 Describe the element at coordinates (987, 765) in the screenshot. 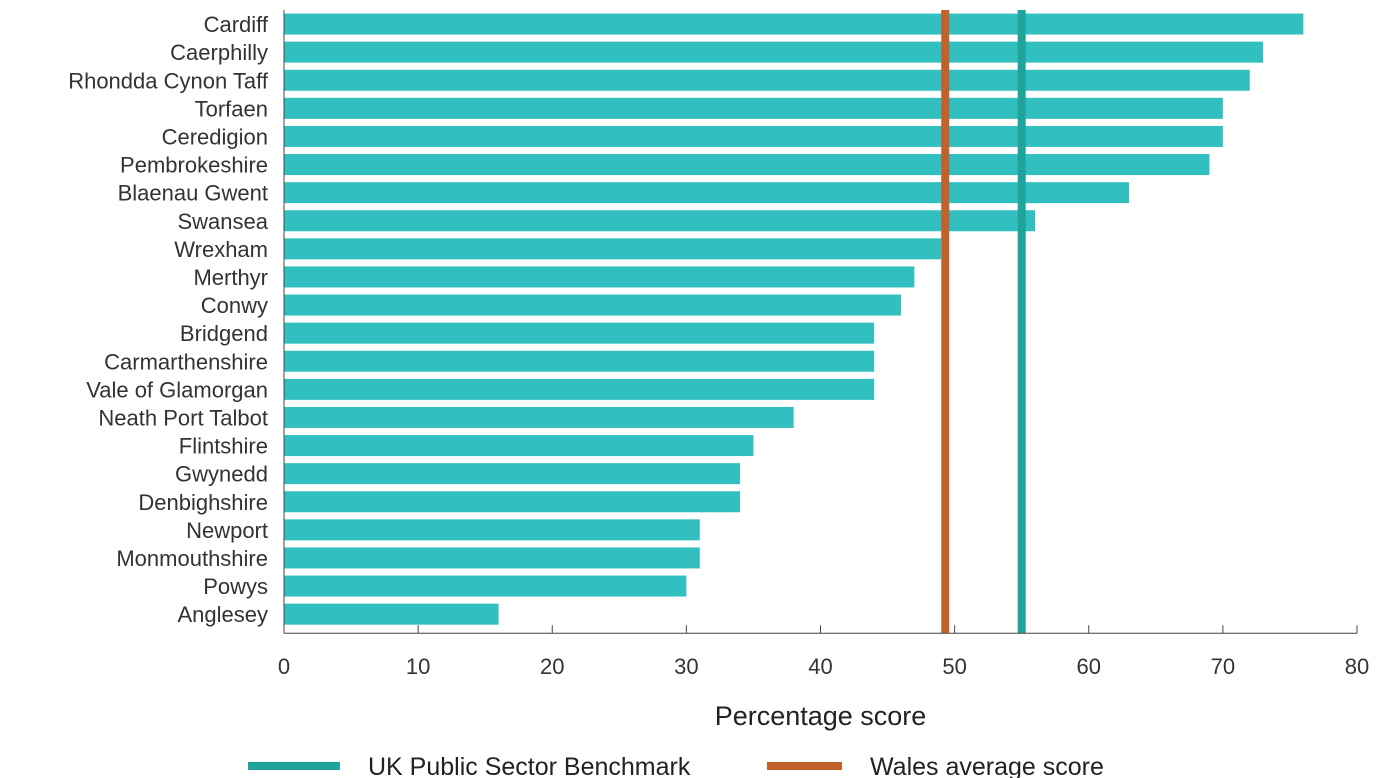

I see `legend-label-wales-average-score: Wales average score` at that location.